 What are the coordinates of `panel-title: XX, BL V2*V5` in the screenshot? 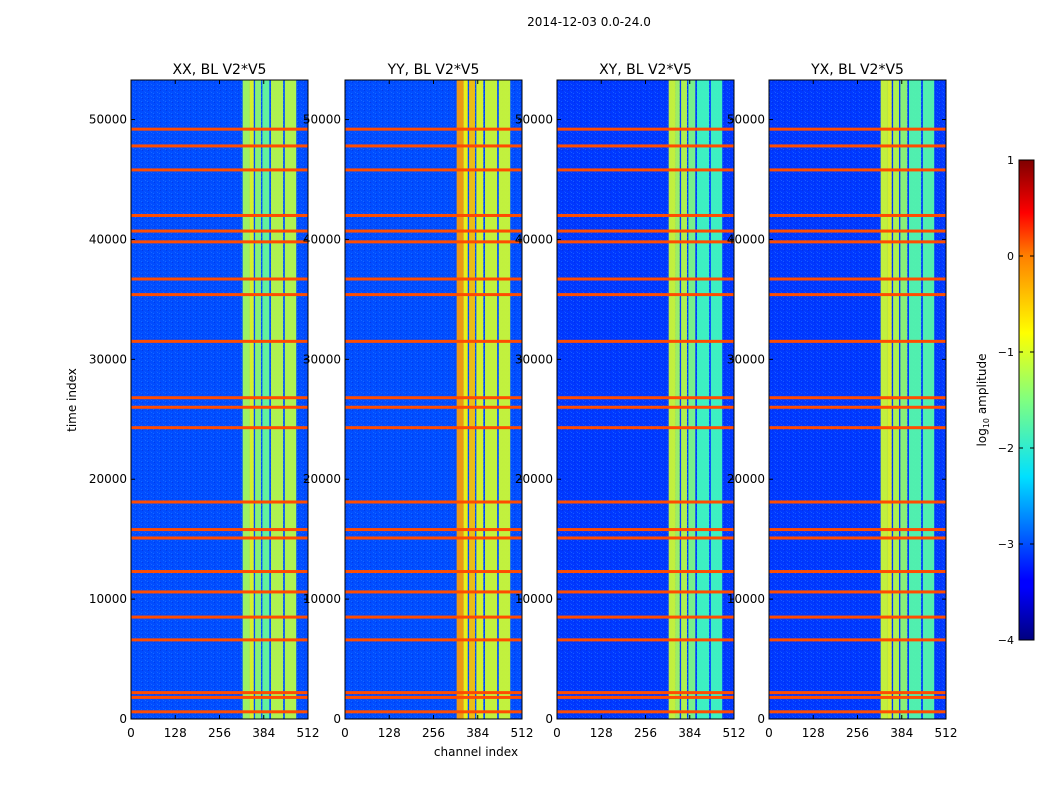 It's located at (220, 70).